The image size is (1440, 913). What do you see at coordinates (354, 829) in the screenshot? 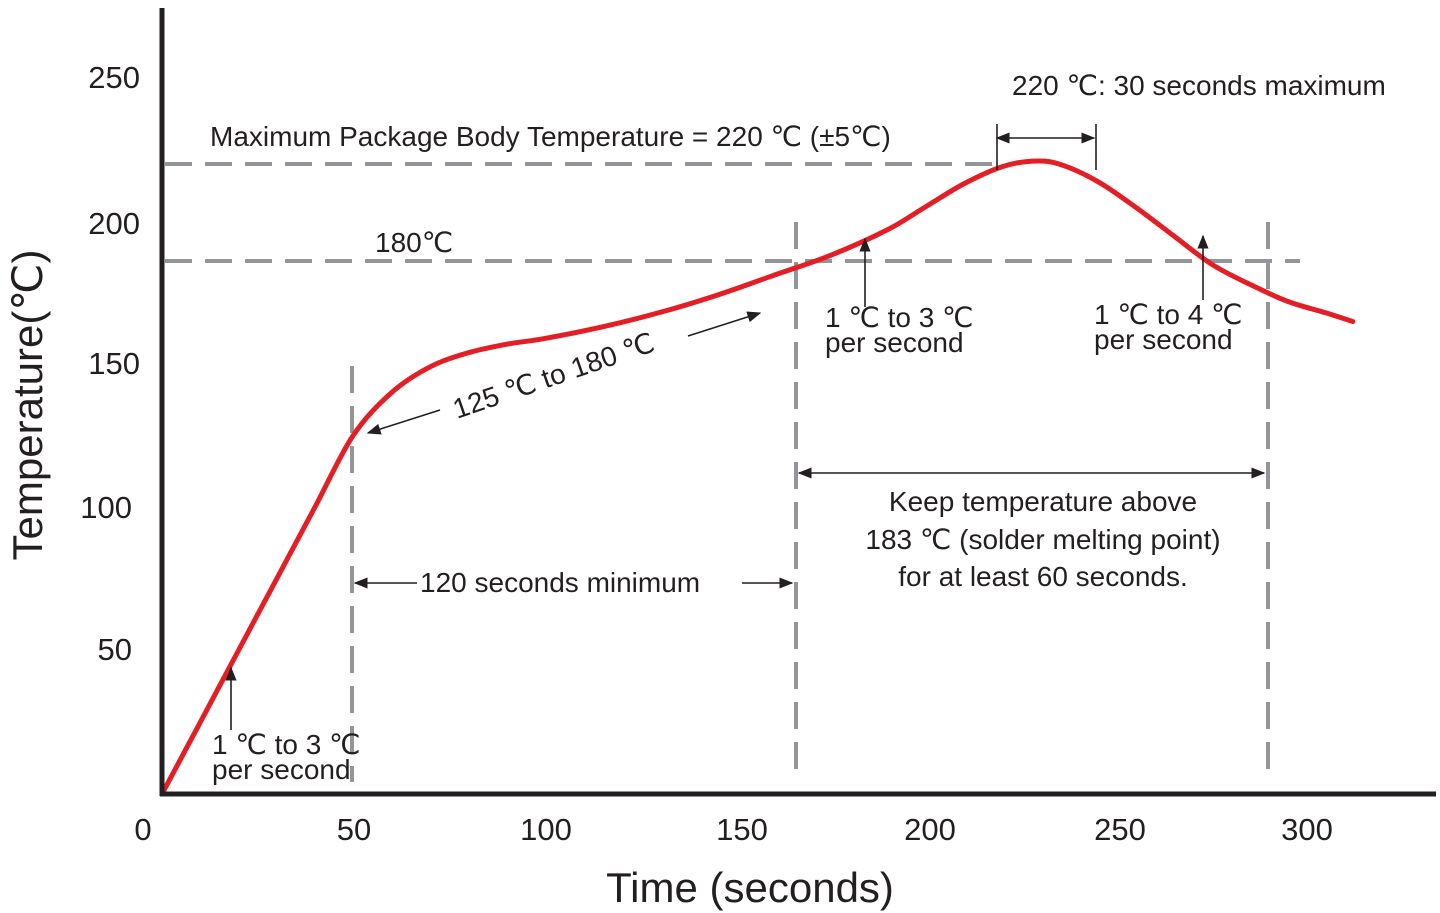
I see `x-tick-label: 50` at bounding box center [354, 829].